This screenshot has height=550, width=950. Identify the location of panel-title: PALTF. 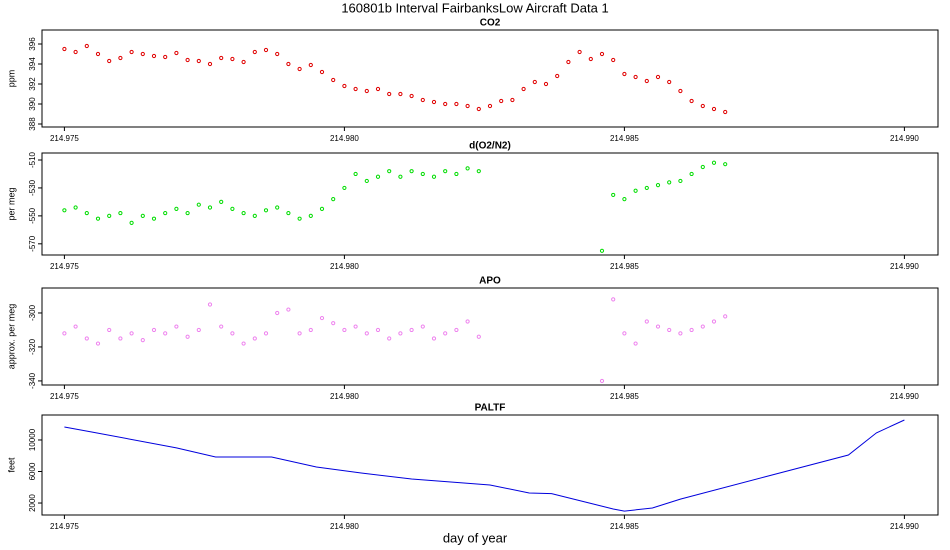
(490, 408).